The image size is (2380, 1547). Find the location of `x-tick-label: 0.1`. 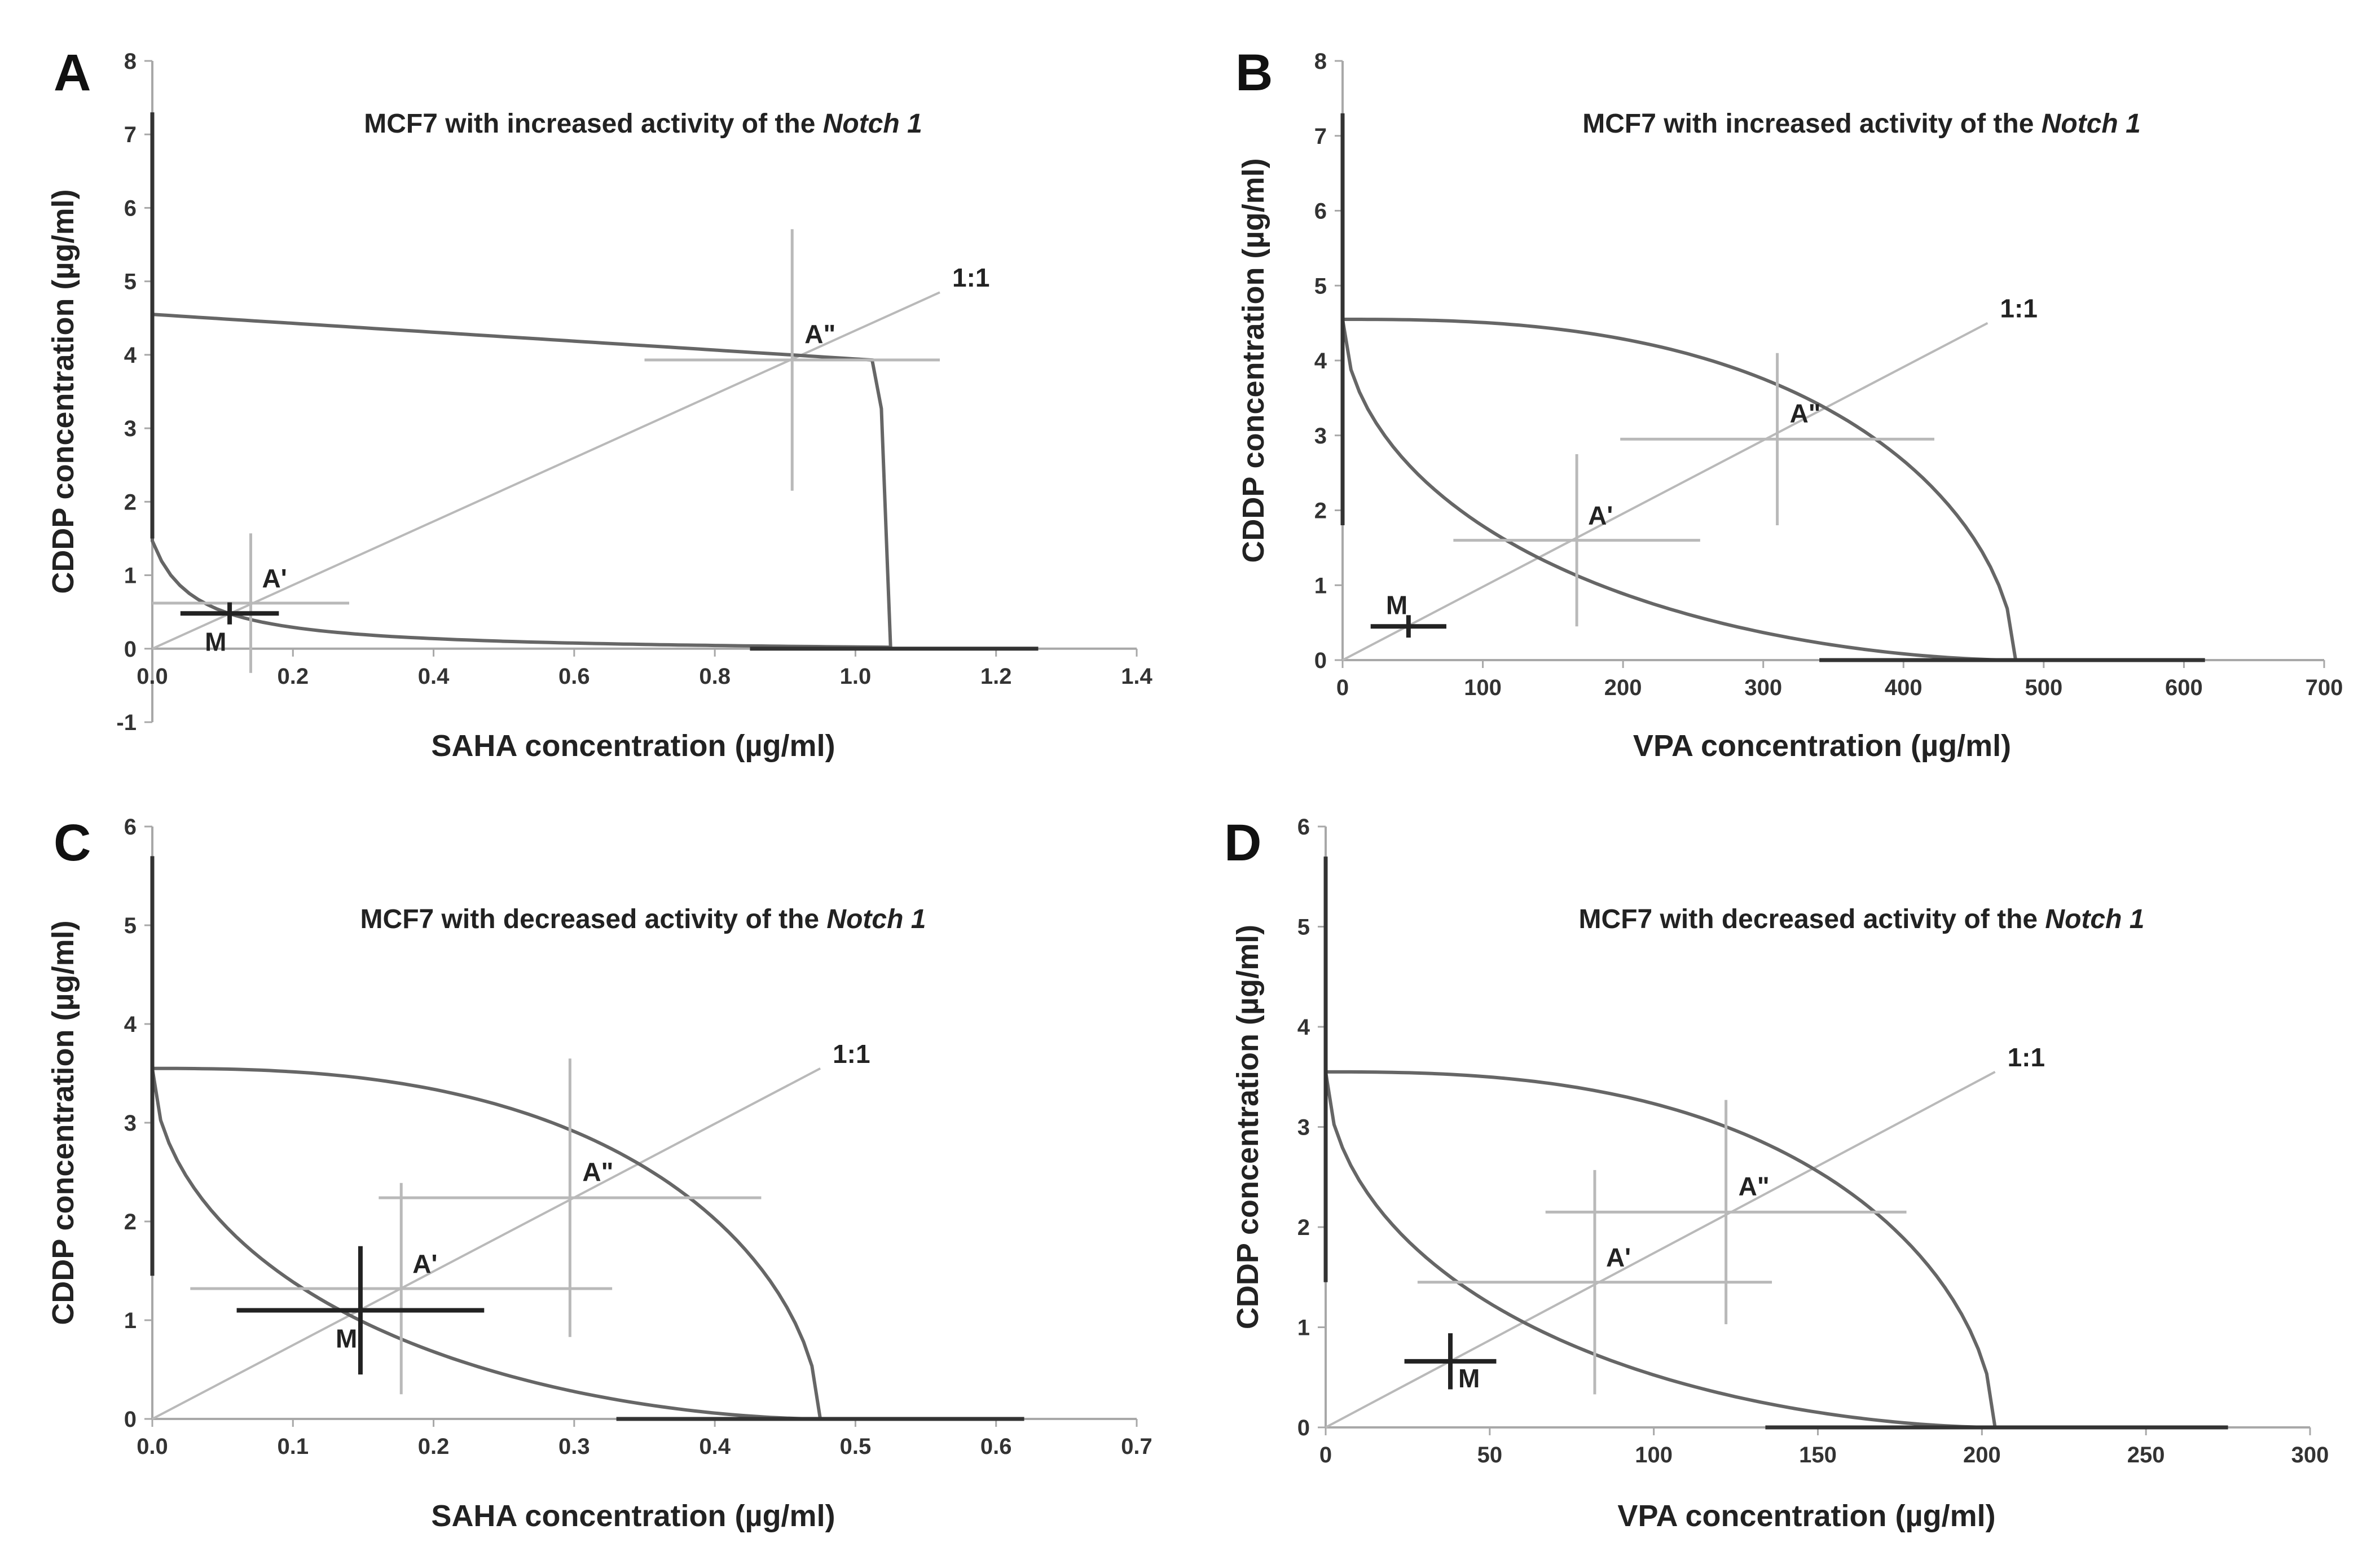

x-tick-label: 0.1 is located at coordinates (293, 1446).